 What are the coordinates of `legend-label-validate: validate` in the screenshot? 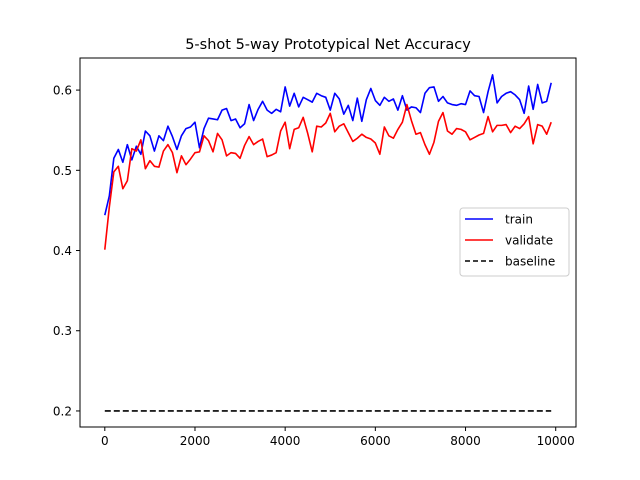 It's located at (529, 241).